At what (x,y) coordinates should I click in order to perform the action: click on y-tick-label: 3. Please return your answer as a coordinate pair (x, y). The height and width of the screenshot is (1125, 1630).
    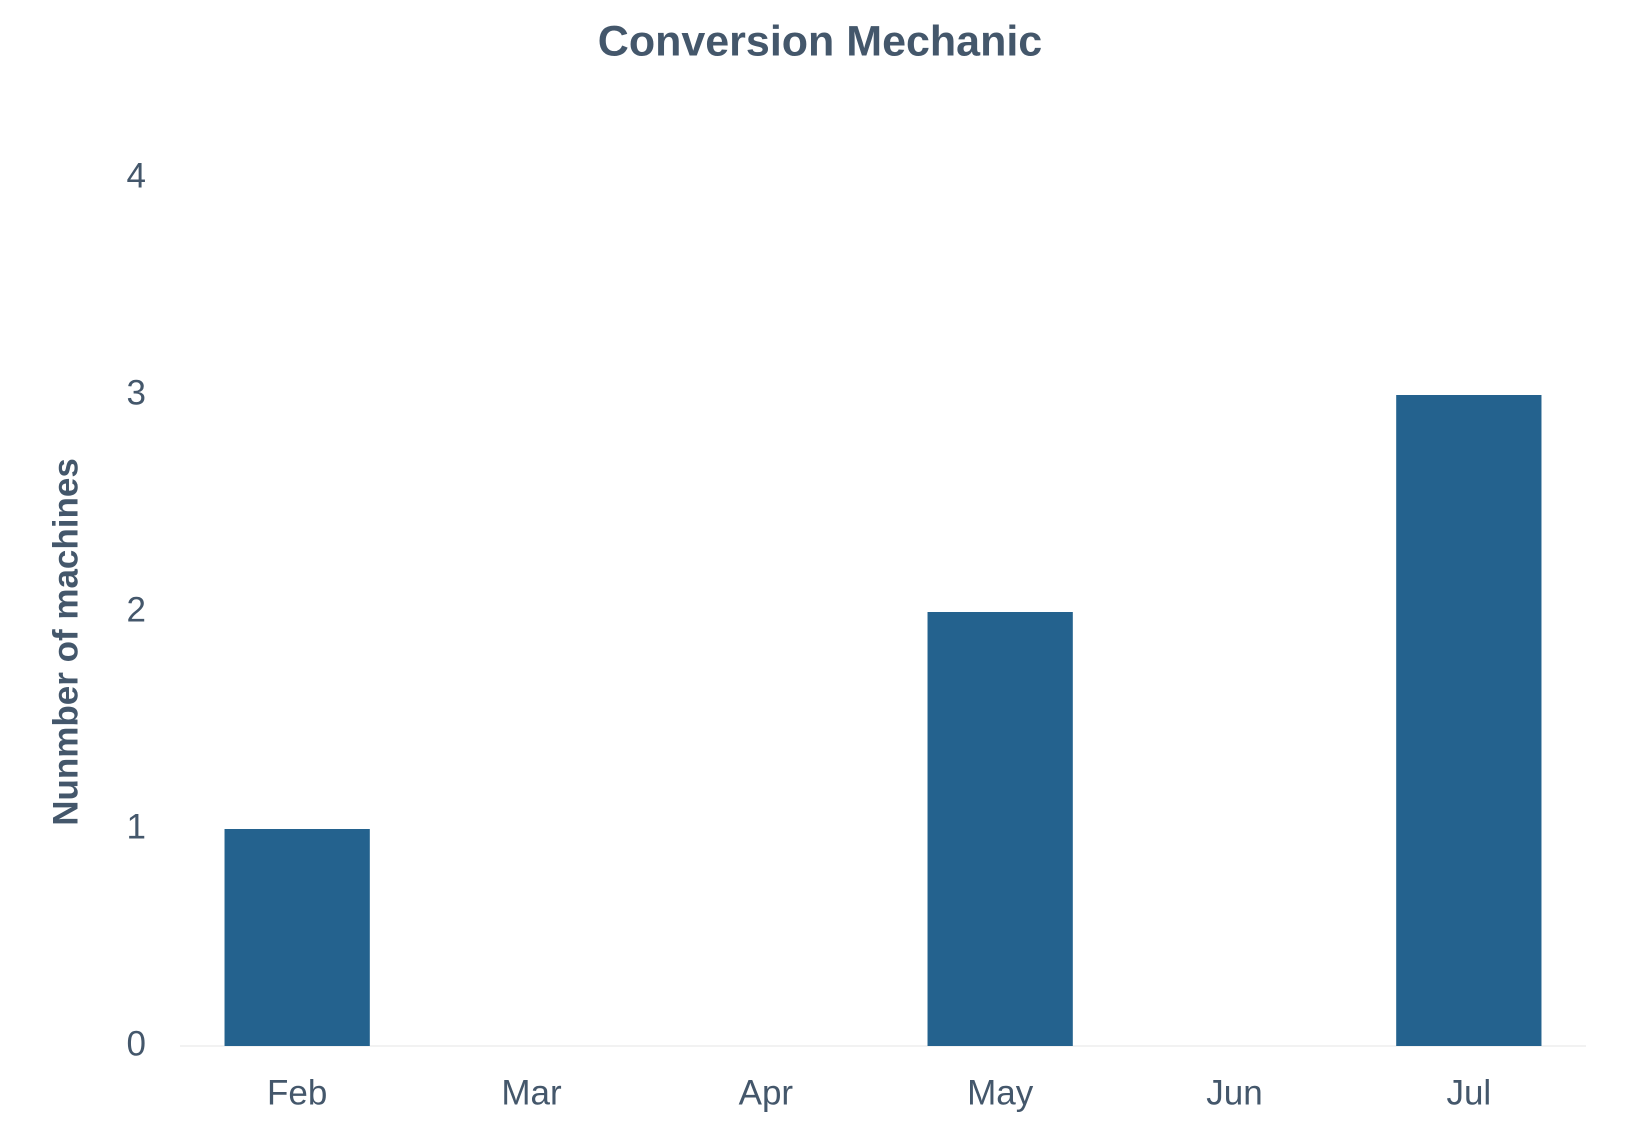
    Looking at the image, I should click on (136, 392).